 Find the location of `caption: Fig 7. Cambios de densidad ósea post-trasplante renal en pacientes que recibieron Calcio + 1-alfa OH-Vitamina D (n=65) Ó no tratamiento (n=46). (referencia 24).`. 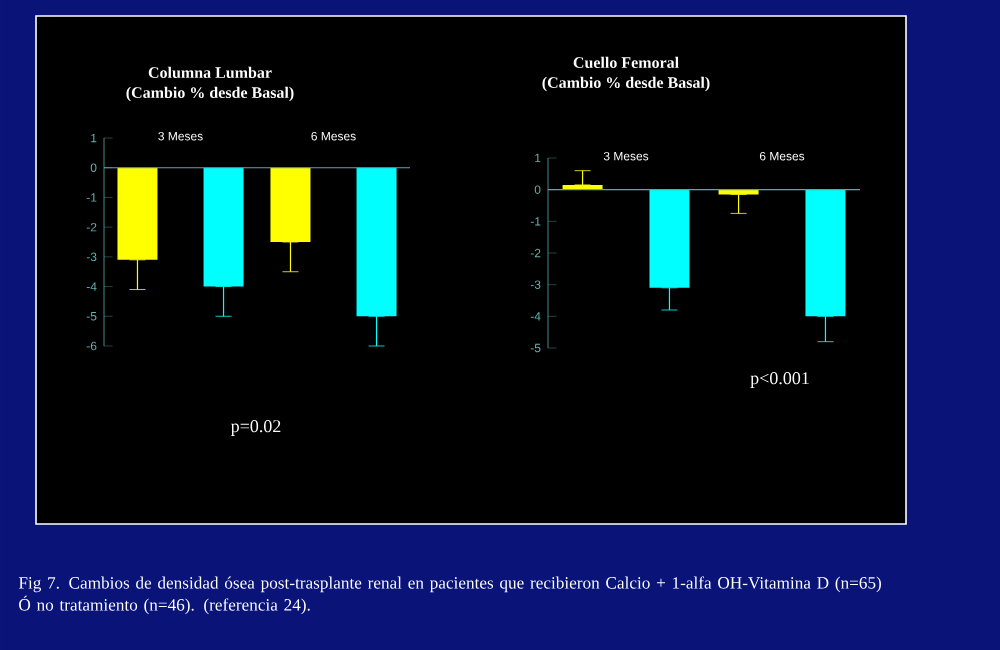

caption: Fig 7. Cambios de densidad ósea post-trasplante renal en pacientes que recibieron Calcio + 1-alfa OH-Vitamina D (n=65) Ó no tratamiento (n=46). (referencia 24). is located at coordinates (449, 595).